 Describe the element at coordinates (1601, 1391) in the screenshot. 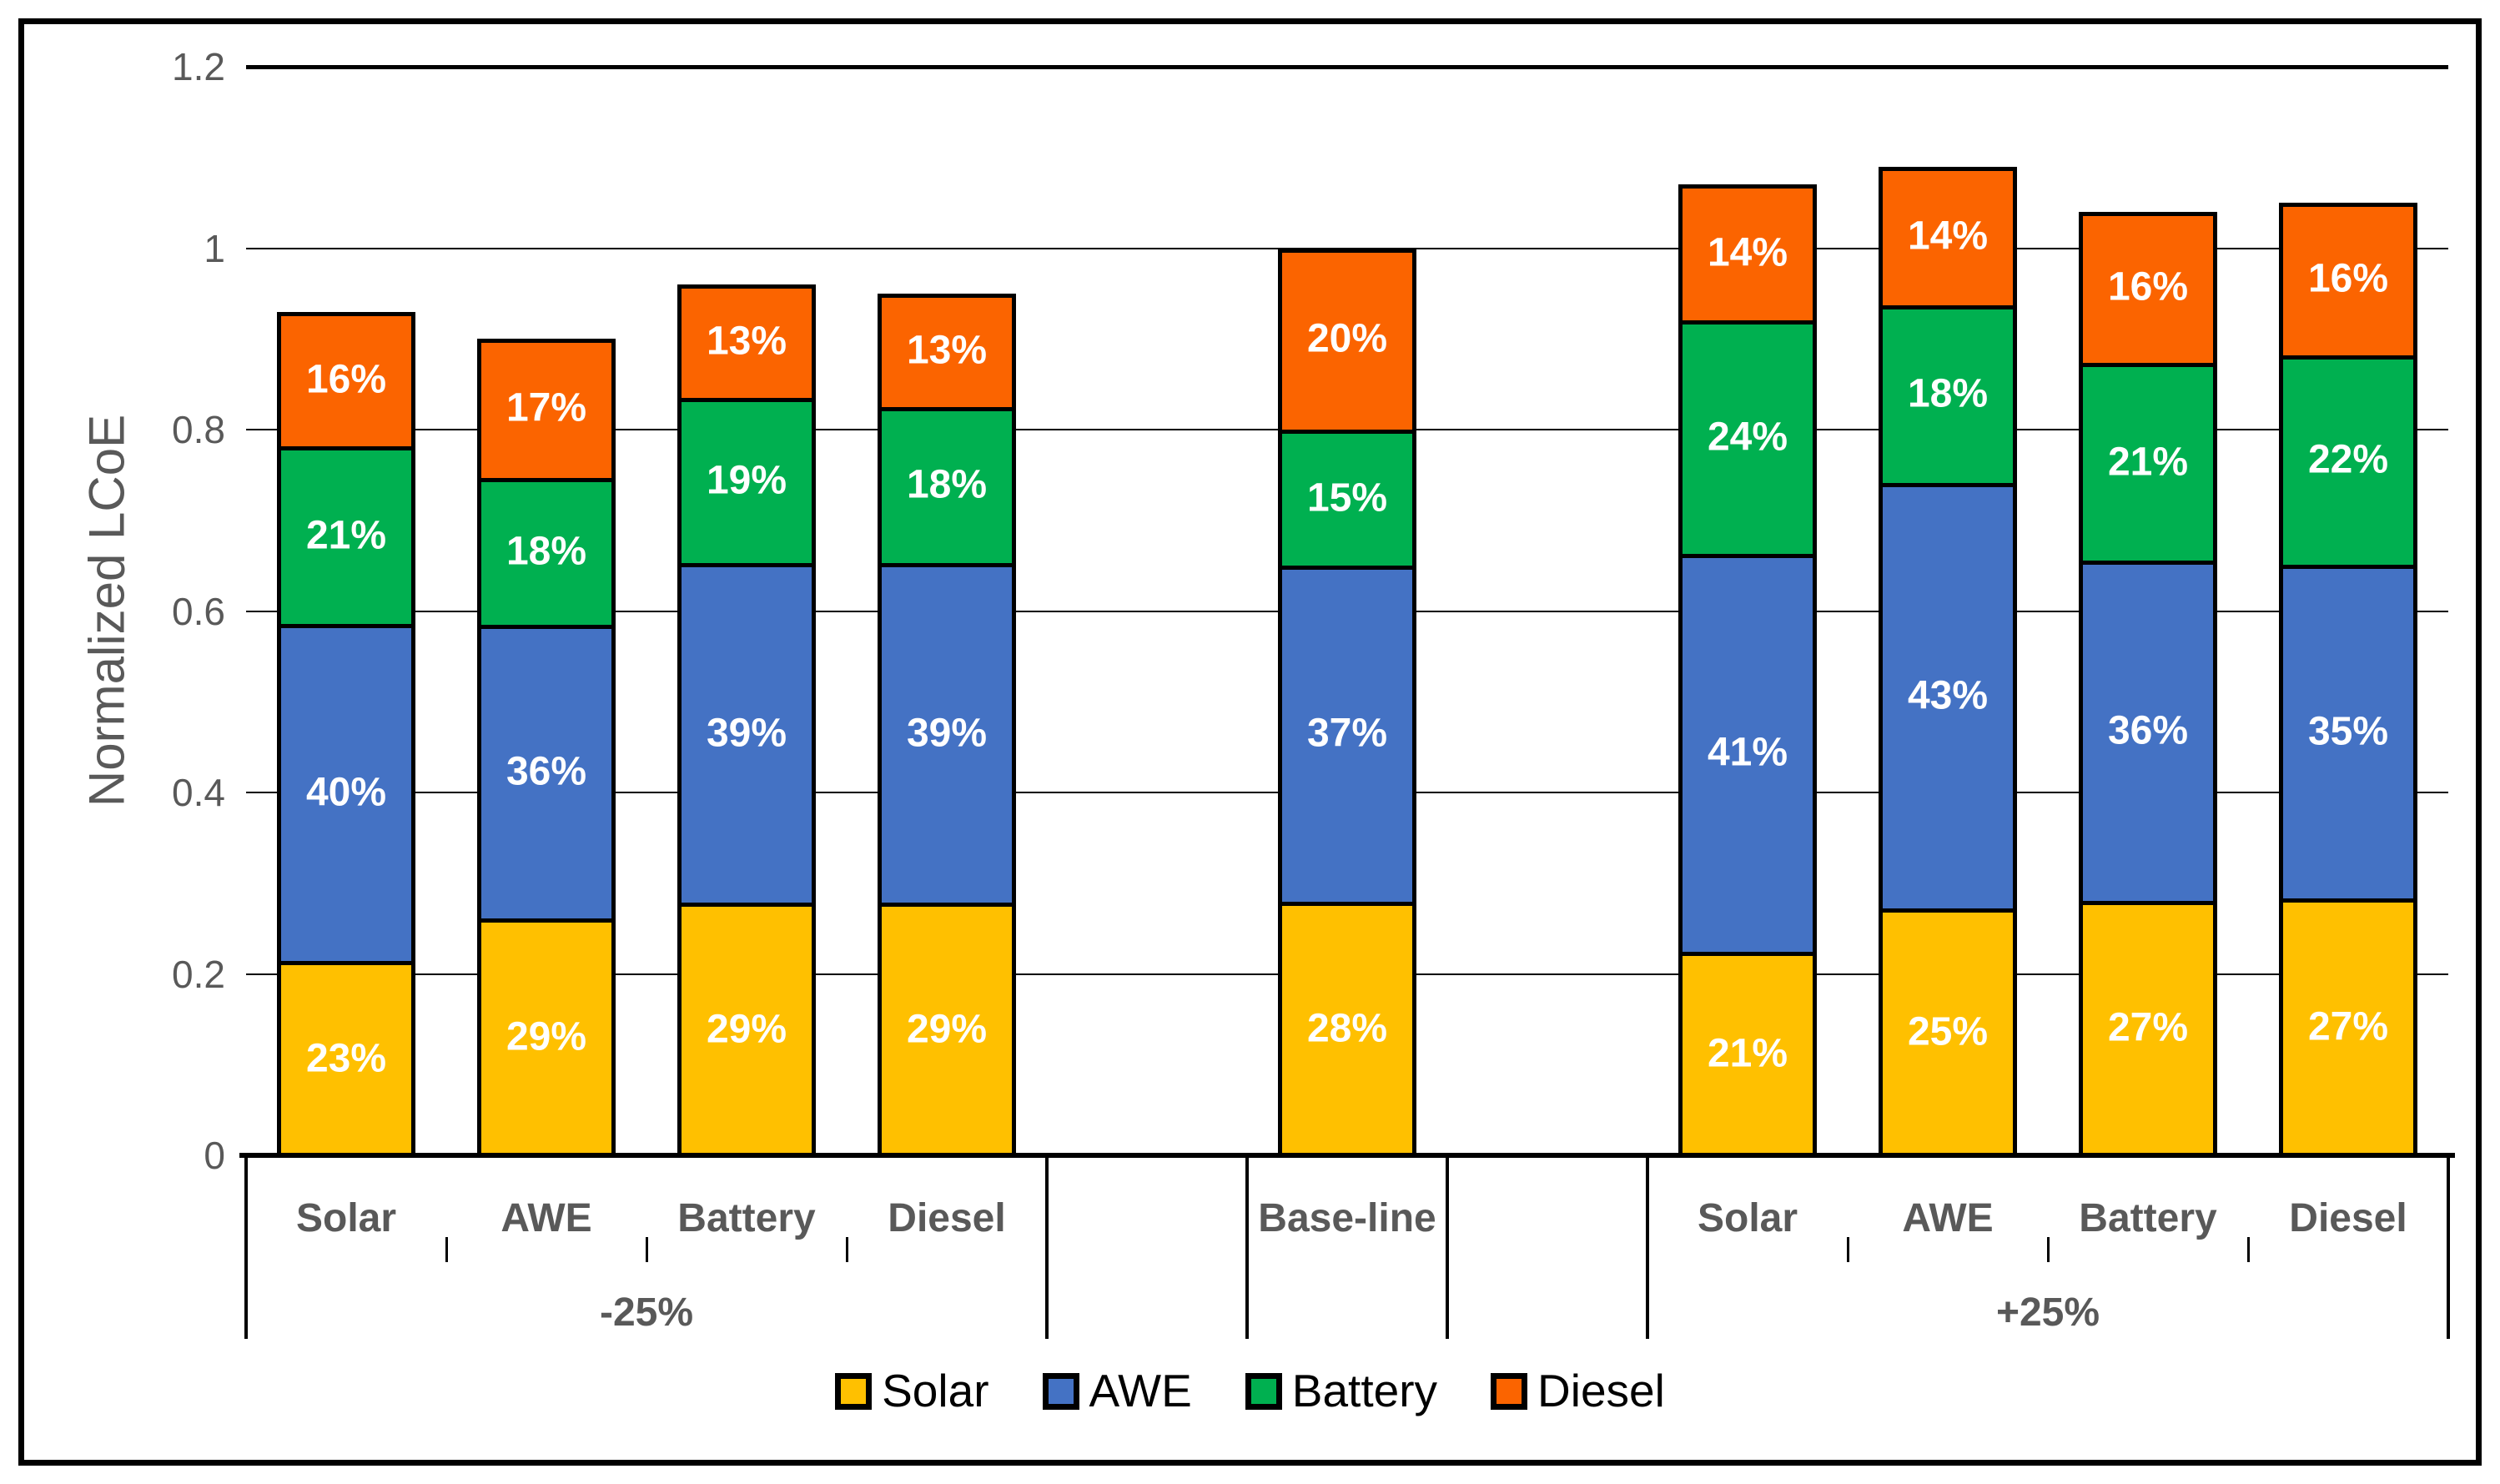

I see `legend-label-diesel: Diesel` at that location.